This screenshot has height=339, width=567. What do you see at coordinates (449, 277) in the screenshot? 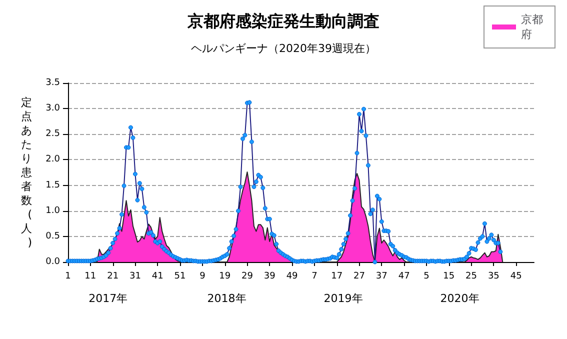
I see `x-tick-label: 15` at bounding box center [449, 277].